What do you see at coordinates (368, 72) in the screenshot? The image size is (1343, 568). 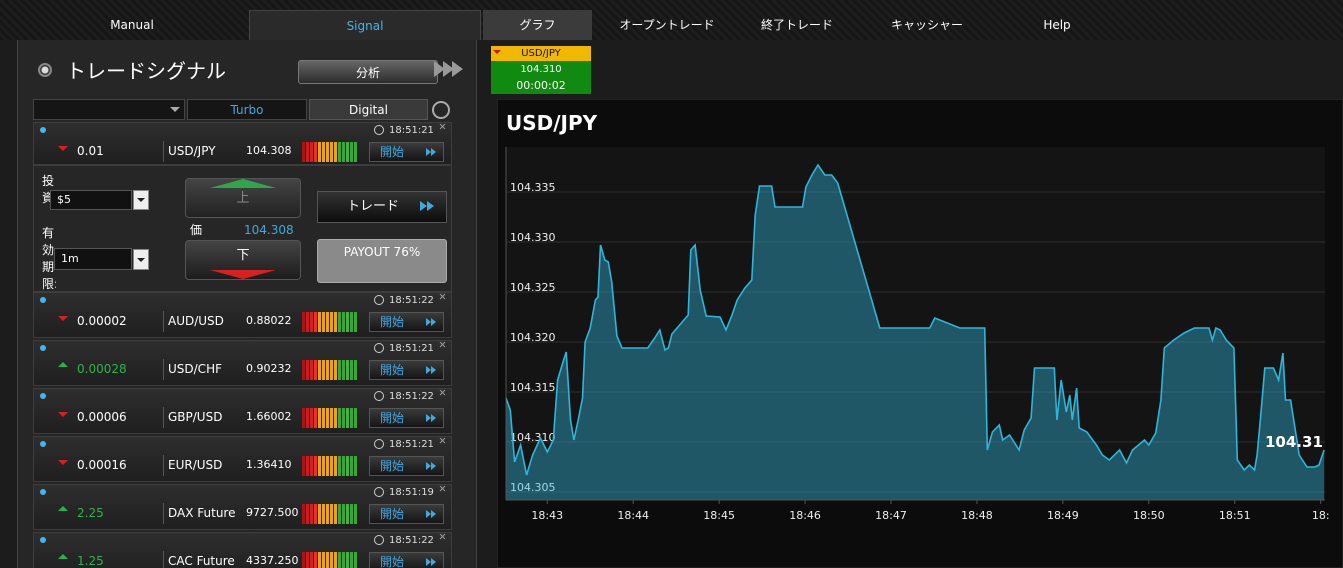 I see `analyze-button: 分析` at bounding box center [368, 72].